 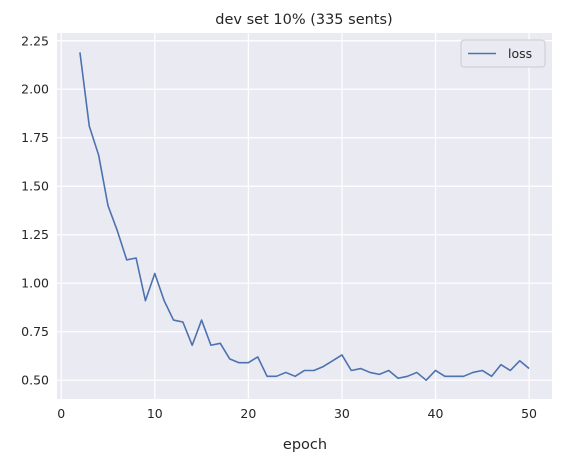 I want to click on y-tick-label: 0.50, so click(x=35, y=380).